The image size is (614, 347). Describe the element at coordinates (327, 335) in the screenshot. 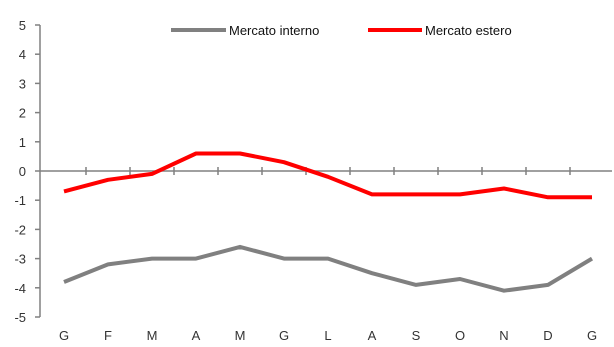

I see `x-tick-label: L` at that location.